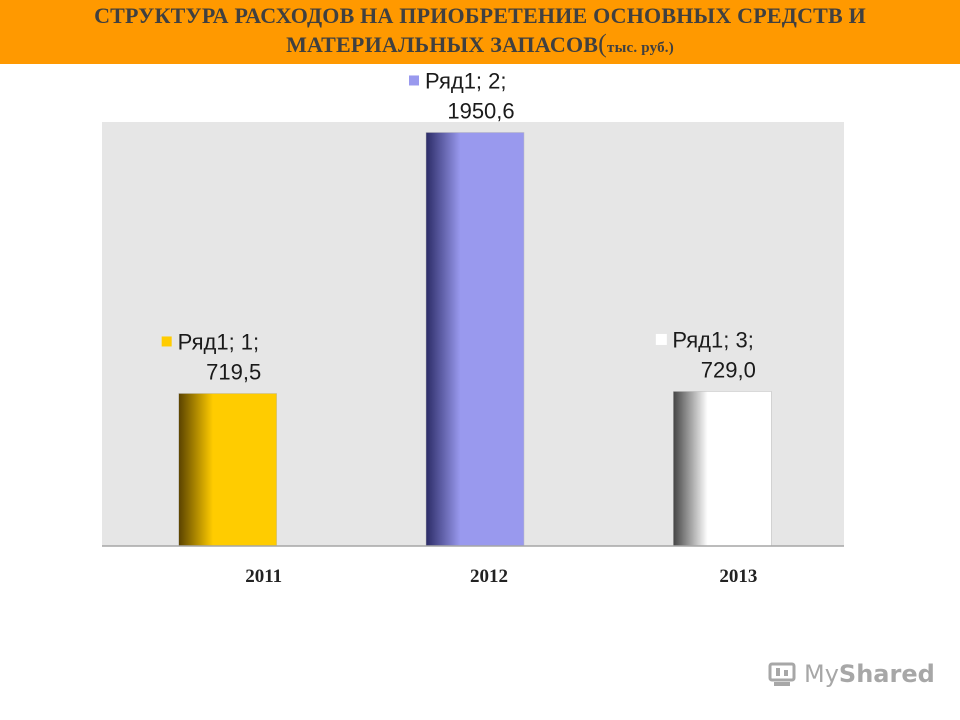 The height and width of the screenshot is (720, 960). What do you see at coordinates (475, 339) in the screenshot?
I see `bar-2012` at bounding box center [475, 339].